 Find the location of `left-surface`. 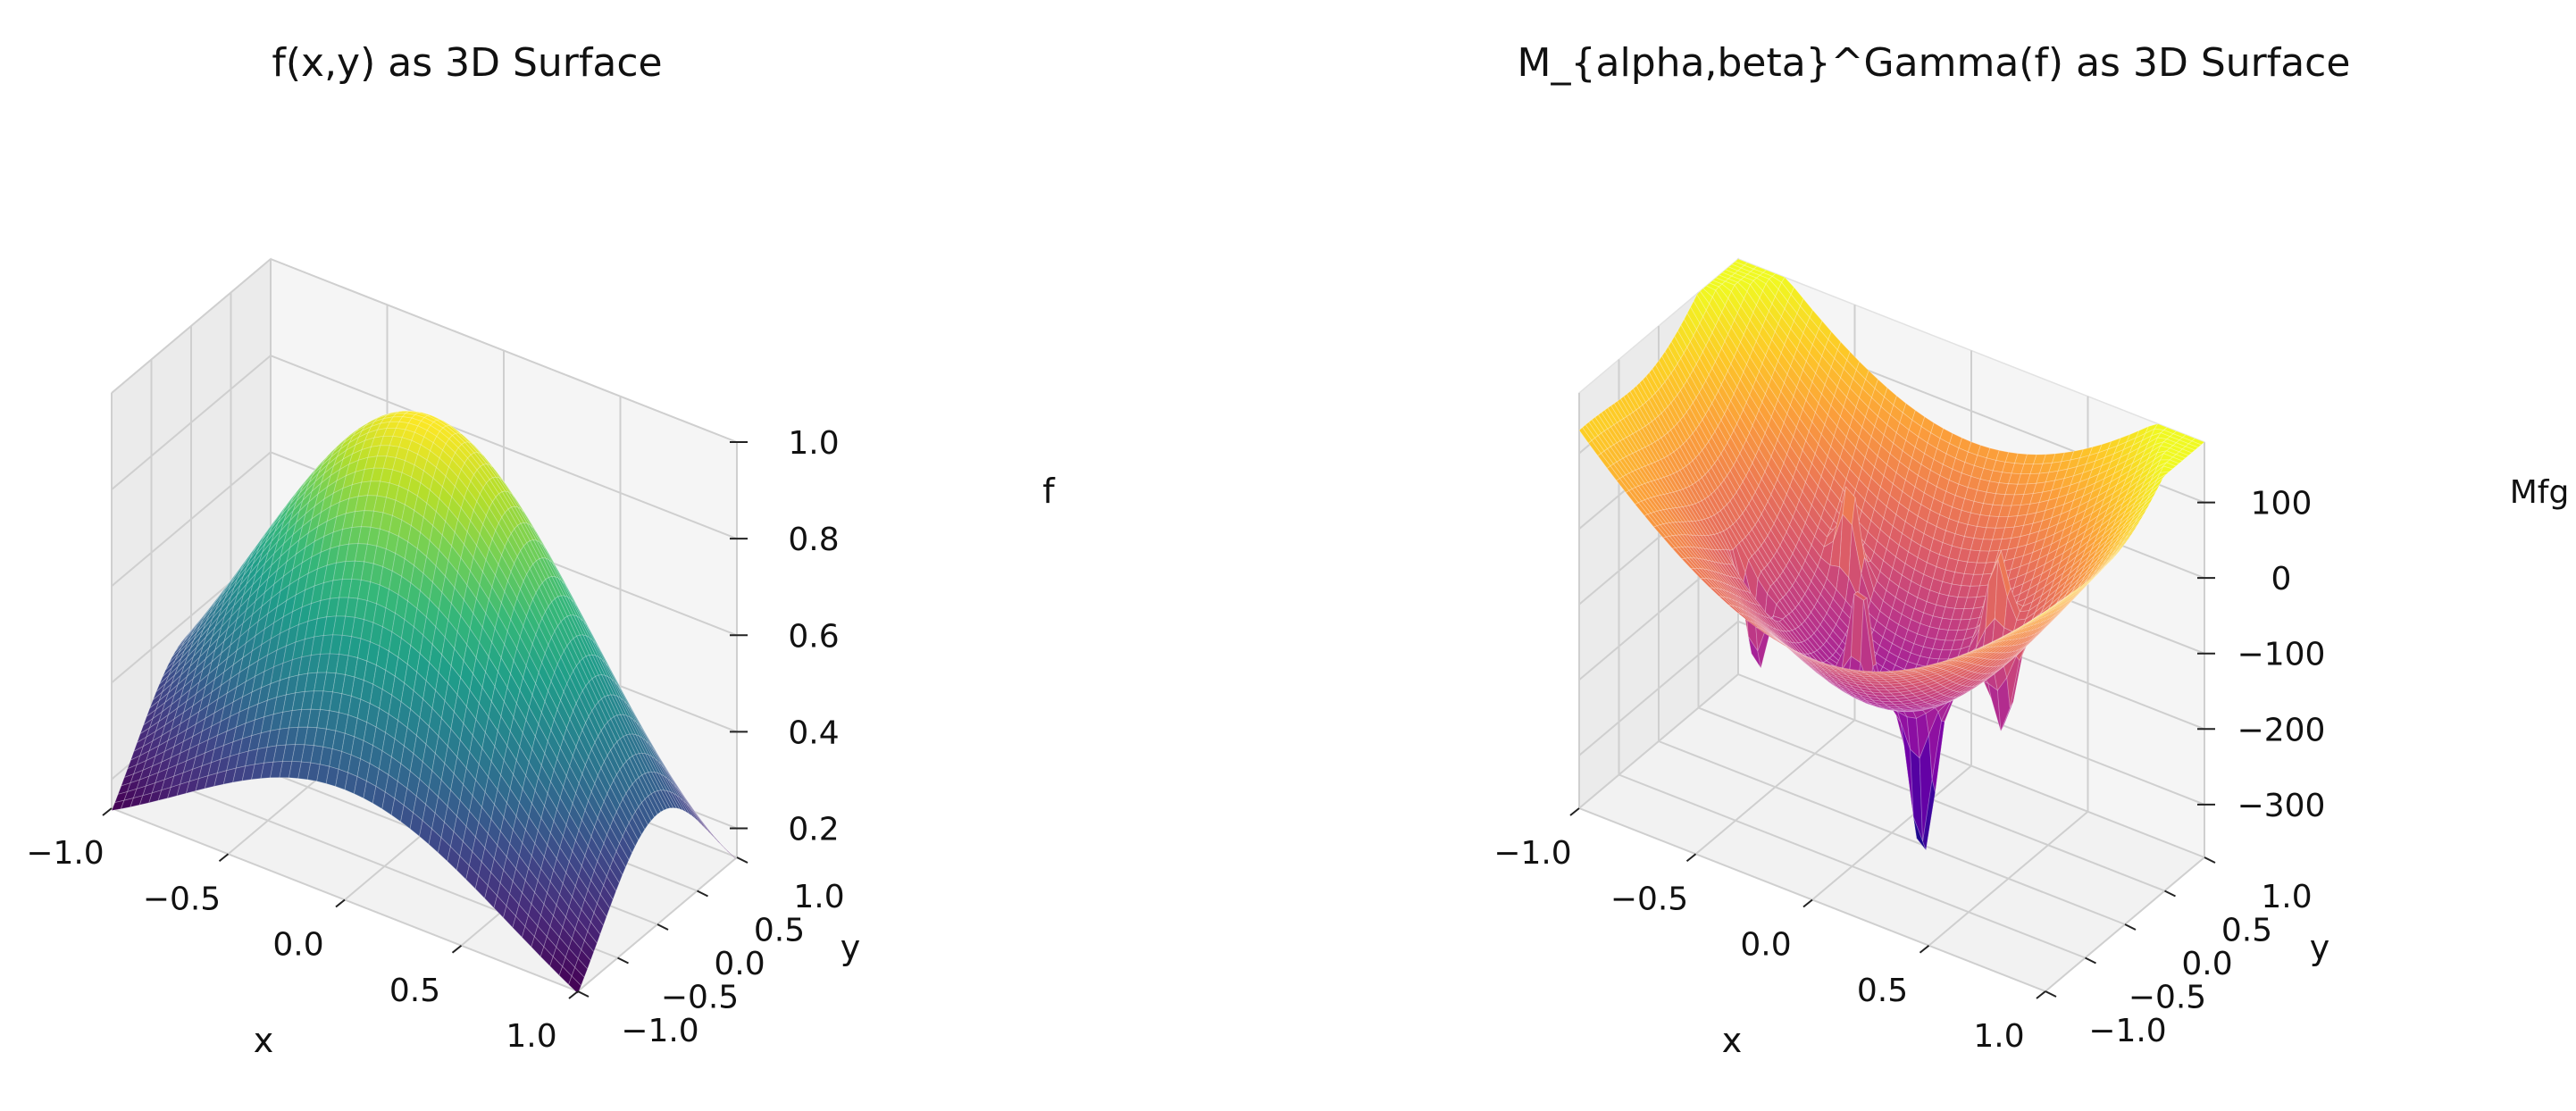

left-surface is located at coordinates (425, 702).